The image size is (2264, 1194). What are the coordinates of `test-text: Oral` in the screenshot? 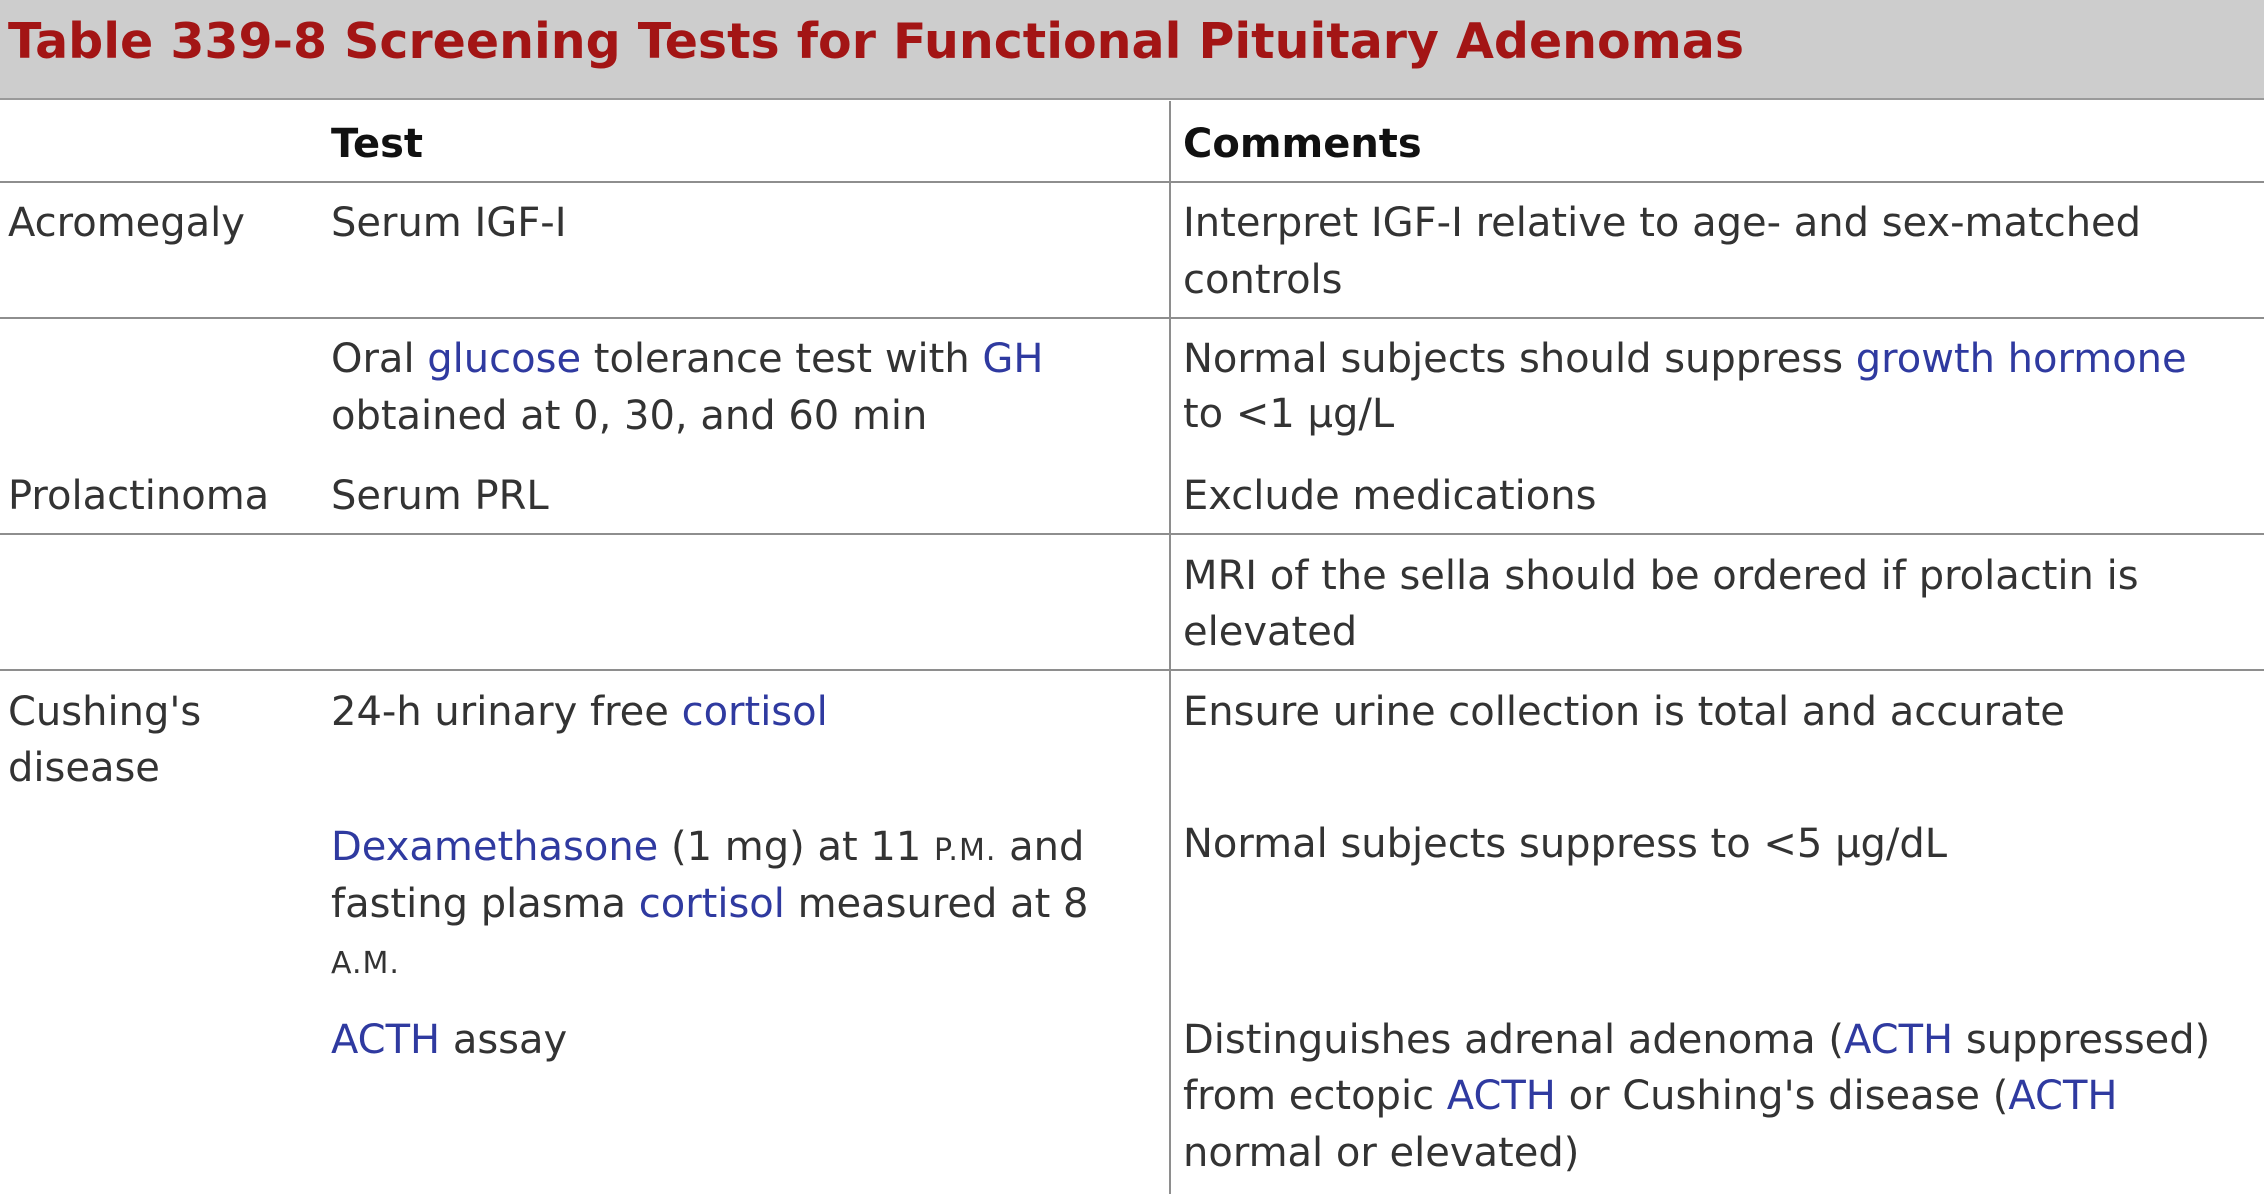 It's located at (379, 359).